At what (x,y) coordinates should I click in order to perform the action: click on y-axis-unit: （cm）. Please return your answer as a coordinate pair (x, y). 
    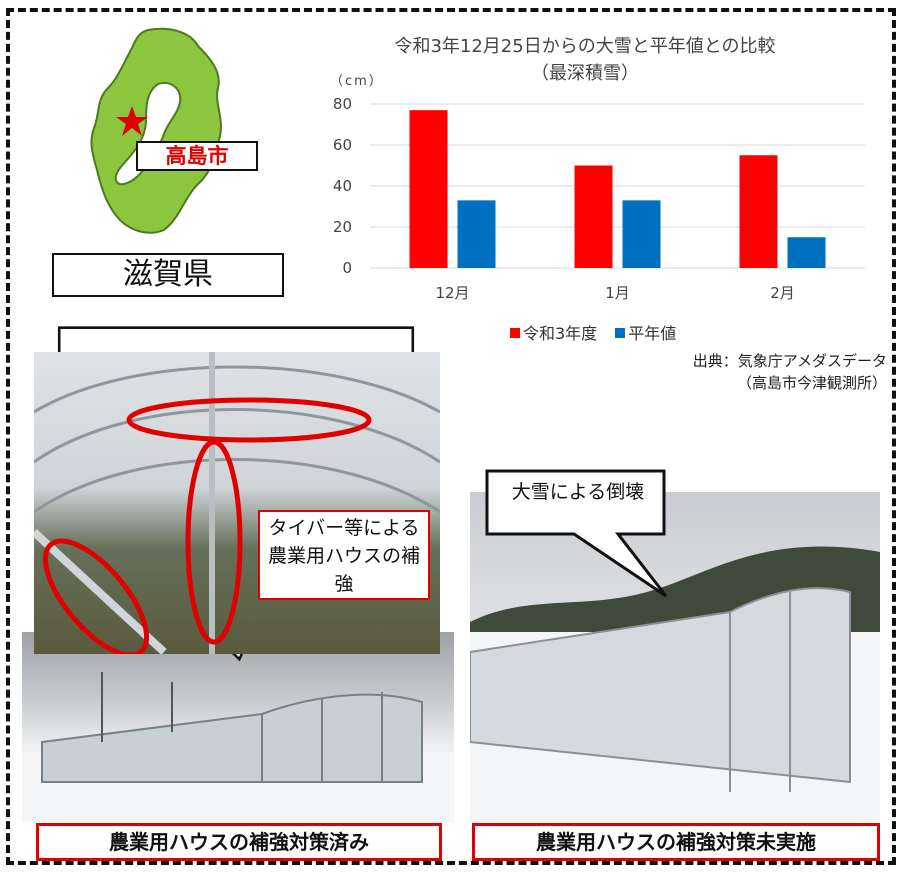
    Looking at the image, I should click on (357, 81).